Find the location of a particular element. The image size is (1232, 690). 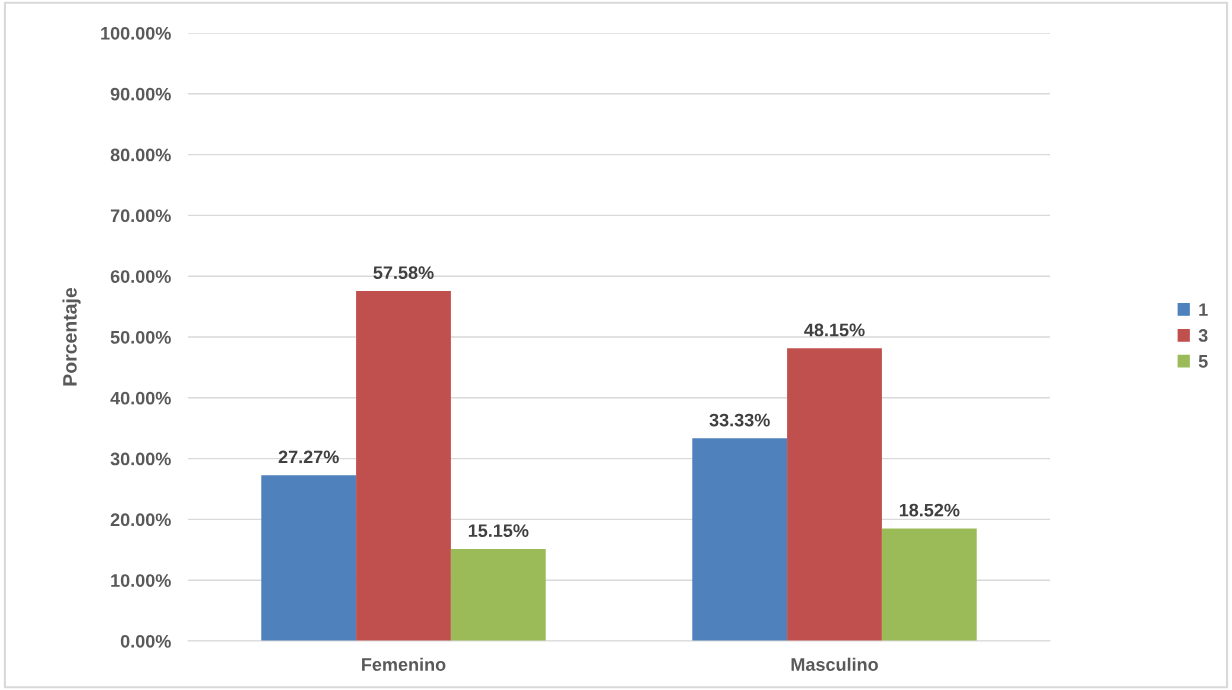

y-tick-label: 0.00% is located at coordinates (145, 641).